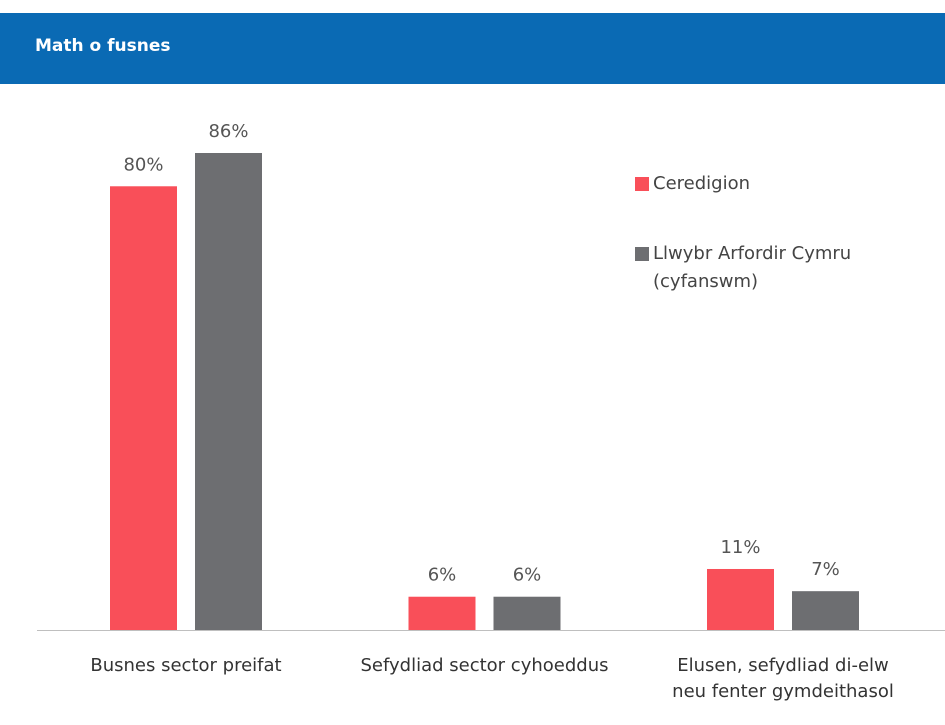 This screenshot has width=945, height=725. Describe the element at coordinates (701, 183) in the screenshot. I see `legend-label: Ceredigion` at that location.